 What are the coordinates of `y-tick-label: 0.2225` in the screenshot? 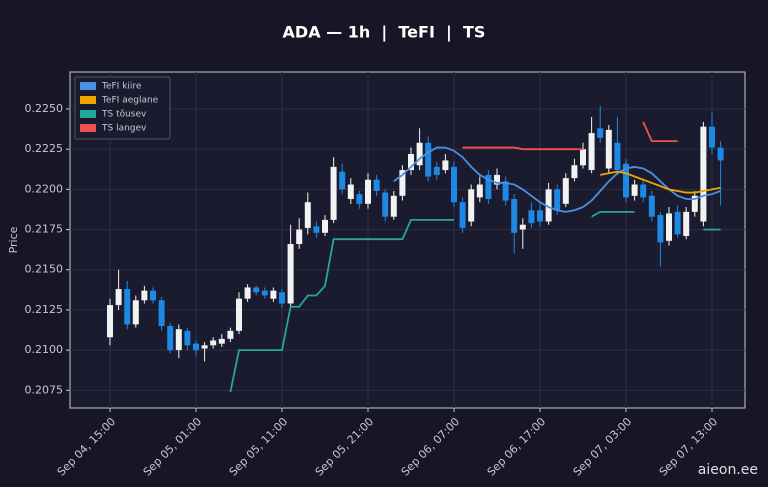 It's located at (44, 148).